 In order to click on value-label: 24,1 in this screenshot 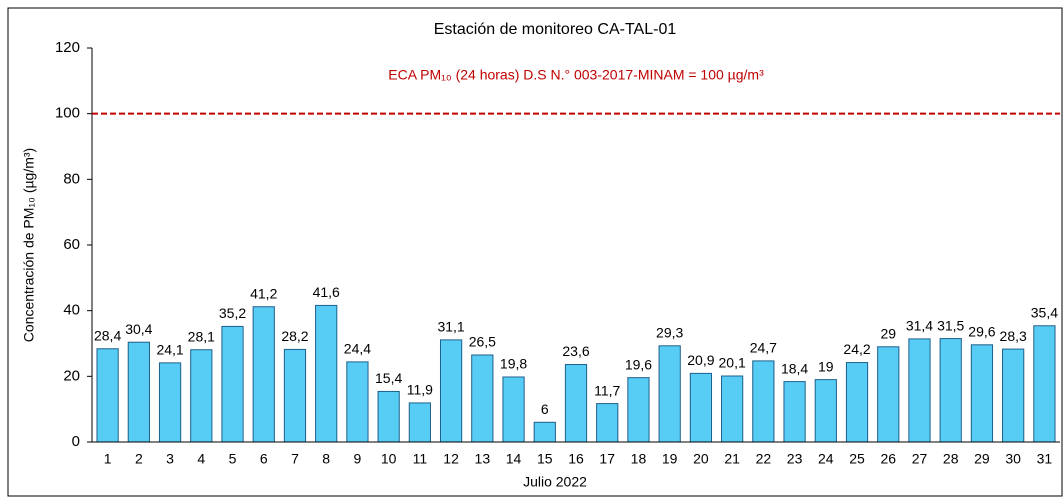, I will do `click(169, 350)`.